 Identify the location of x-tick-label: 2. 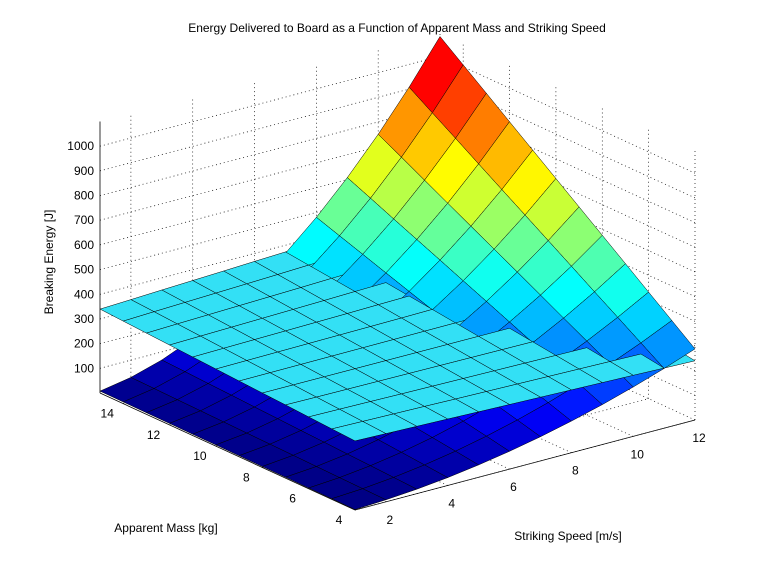
(390, 520).